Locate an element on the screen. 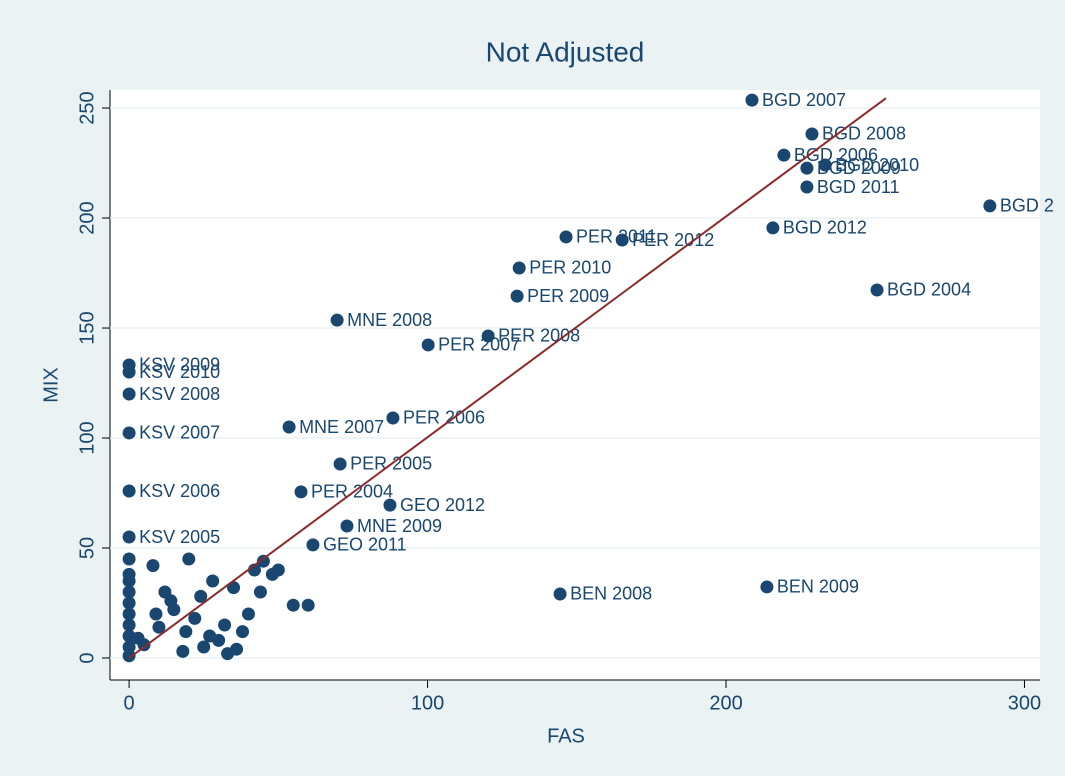 Image resolution: width=1065 pixels, height=781 pixels. point-label: BGD 2 is located at coordinates (1027, 206).